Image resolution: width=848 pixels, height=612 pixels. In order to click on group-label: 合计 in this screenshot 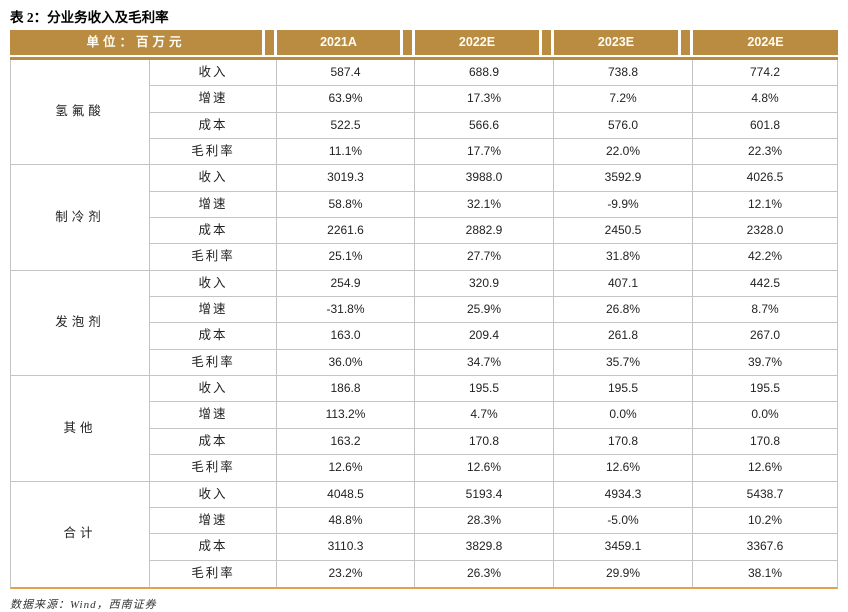, I will do `click(80, 534)`.